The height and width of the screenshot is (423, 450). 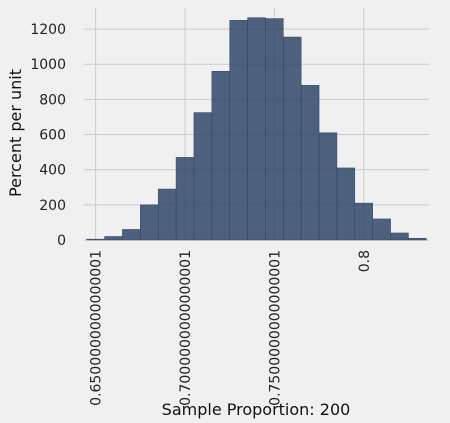 I want to click on x-tick-label: 0.7000000000000001, so click(x=186, y=328).